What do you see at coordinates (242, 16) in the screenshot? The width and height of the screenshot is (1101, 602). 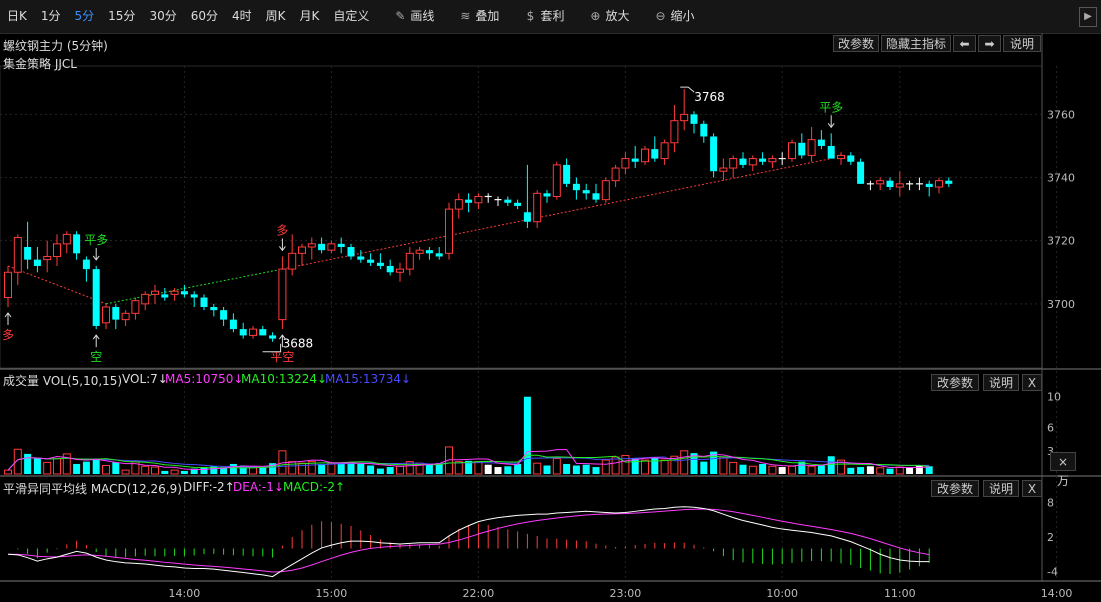 I see `period-6: 4时` at bounding box center [242, 16].